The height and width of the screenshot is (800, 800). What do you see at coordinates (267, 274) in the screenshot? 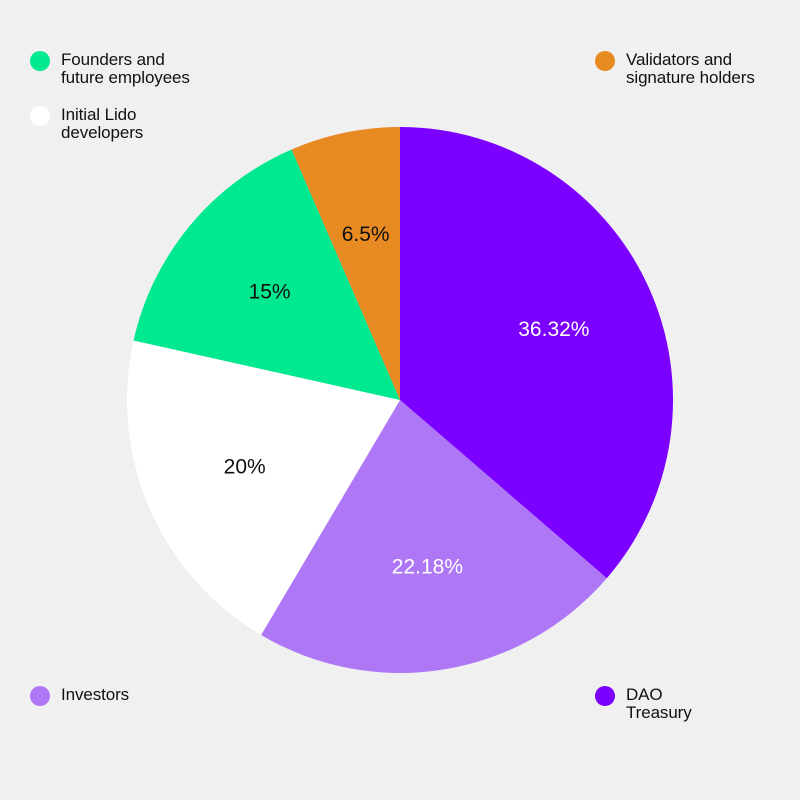
I see `pie-slice-founders-and-future-employees` at bounding box center [267, 274].